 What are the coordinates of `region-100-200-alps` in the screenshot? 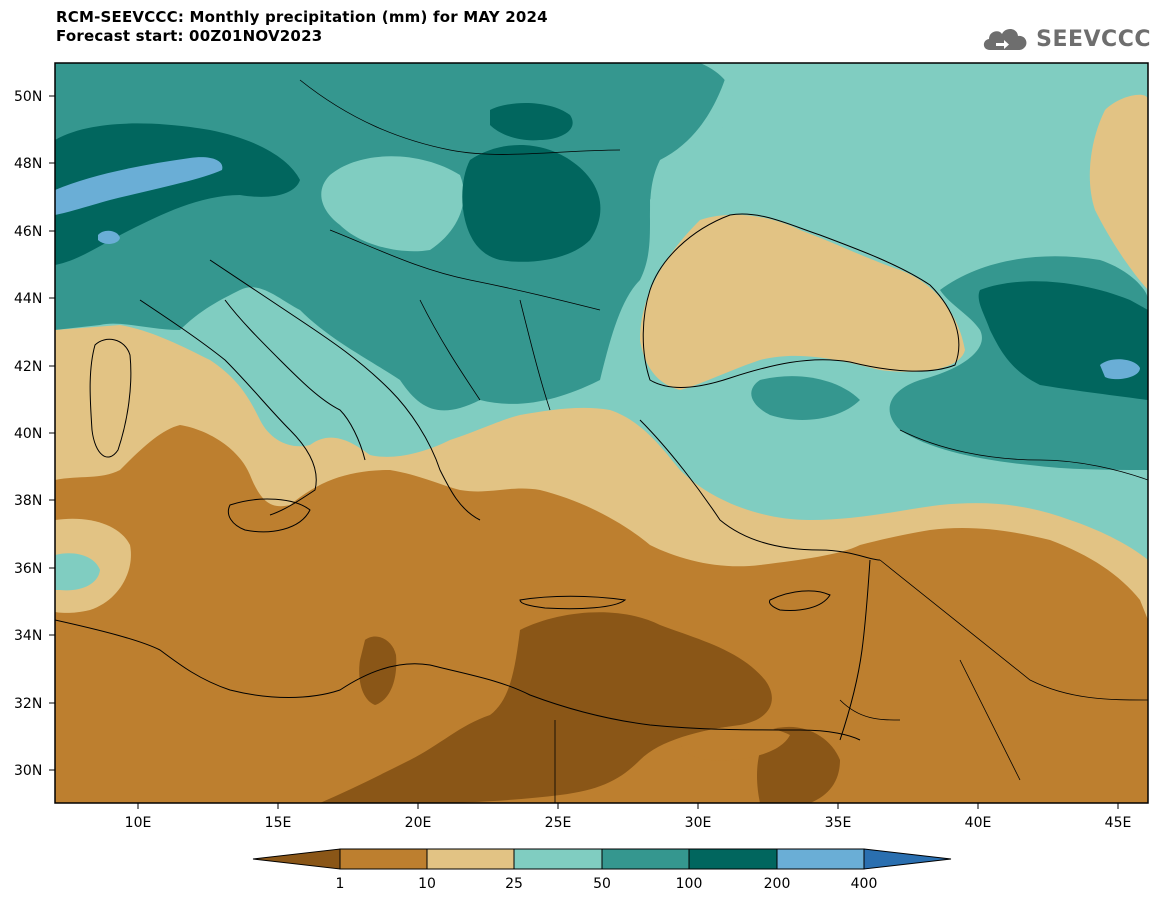 It's located at (177, 194).